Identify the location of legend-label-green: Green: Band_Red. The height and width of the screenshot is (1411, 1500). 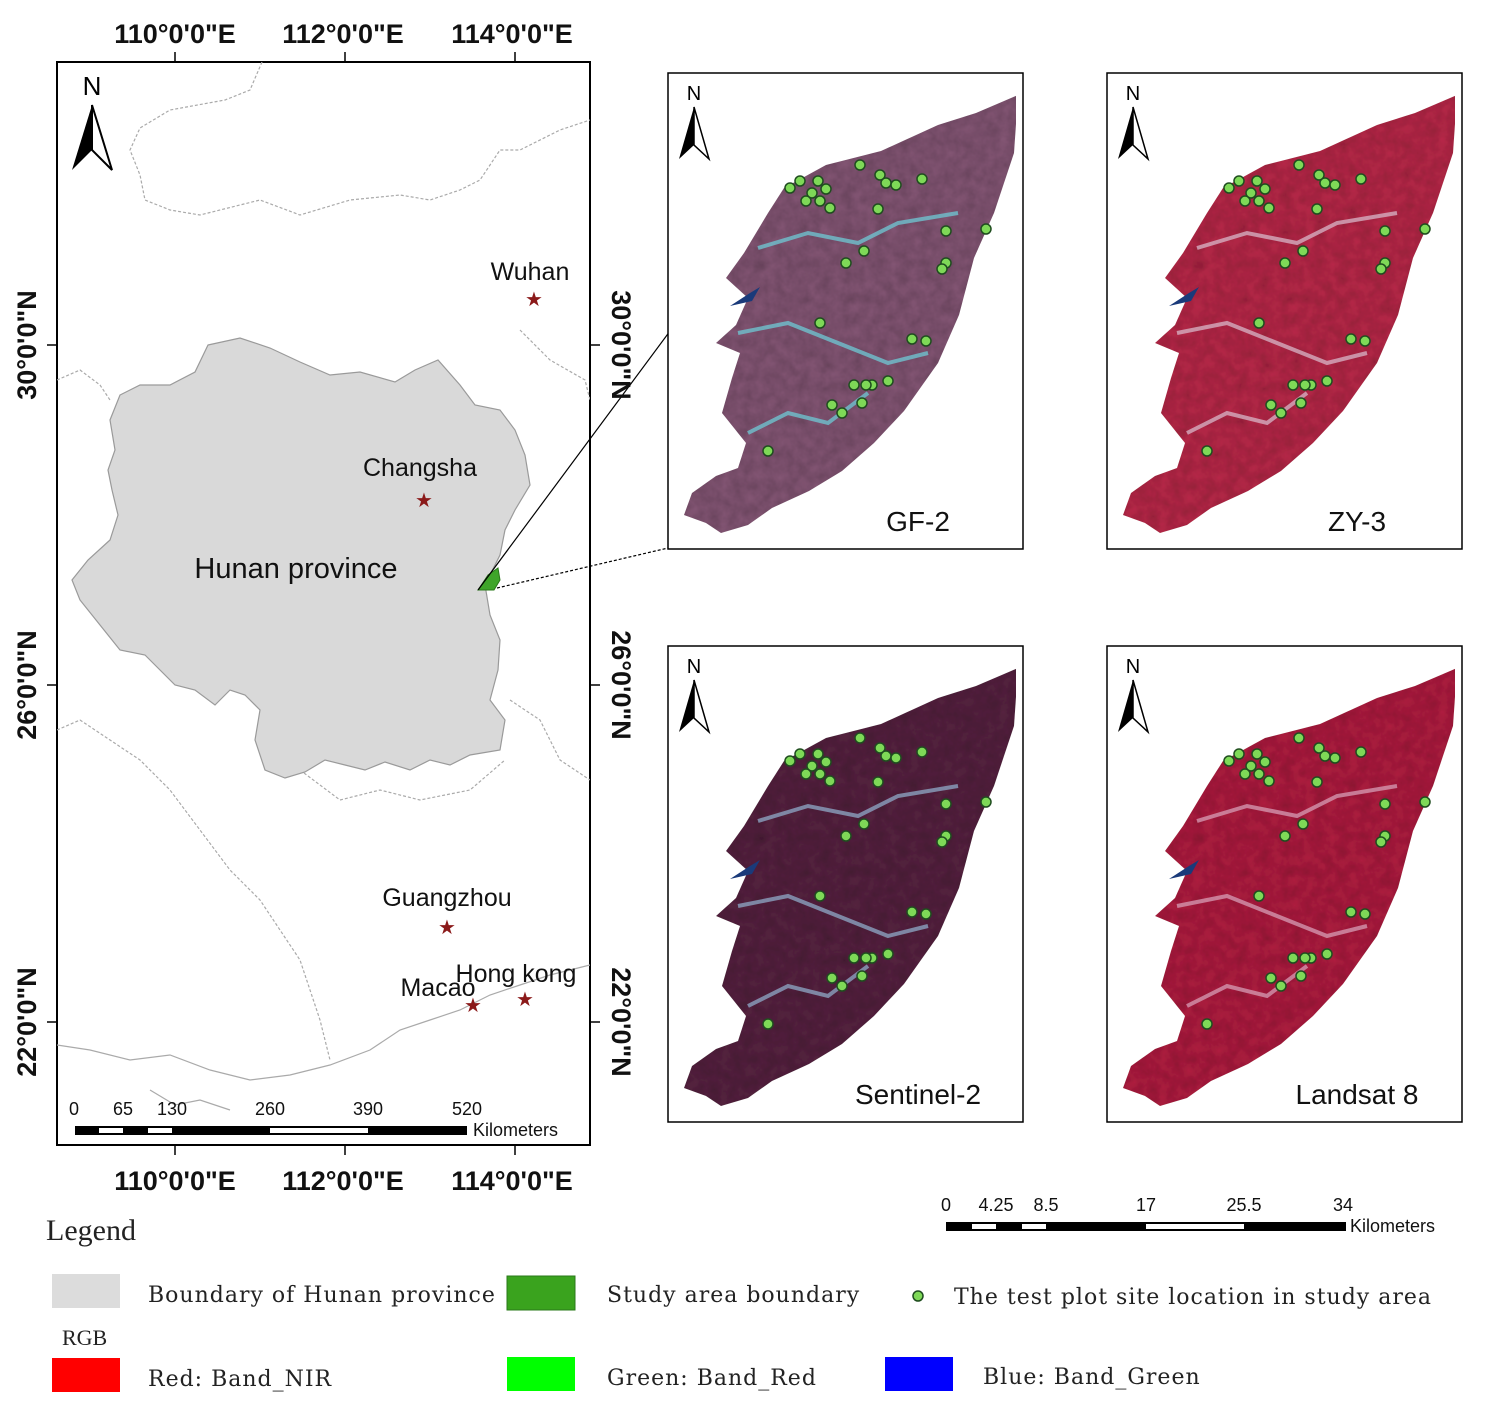
(712, 1378).